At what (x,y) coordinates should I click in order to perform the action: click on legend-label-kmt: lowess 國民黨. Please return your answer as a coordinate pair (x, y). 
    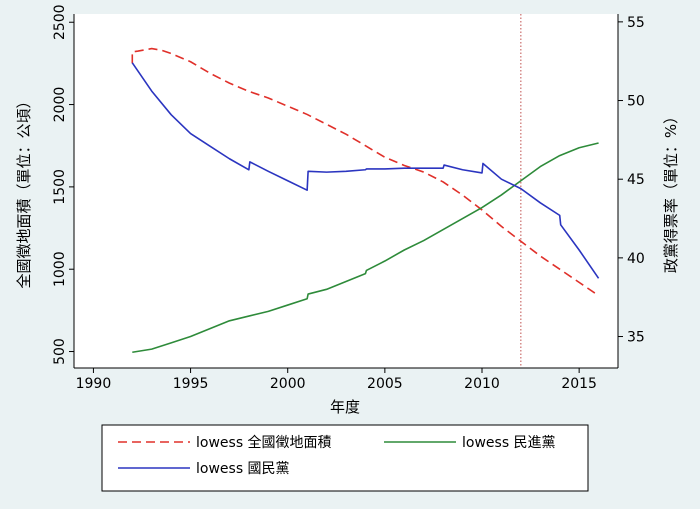
    Looking at the image, I should click on (243, 469).